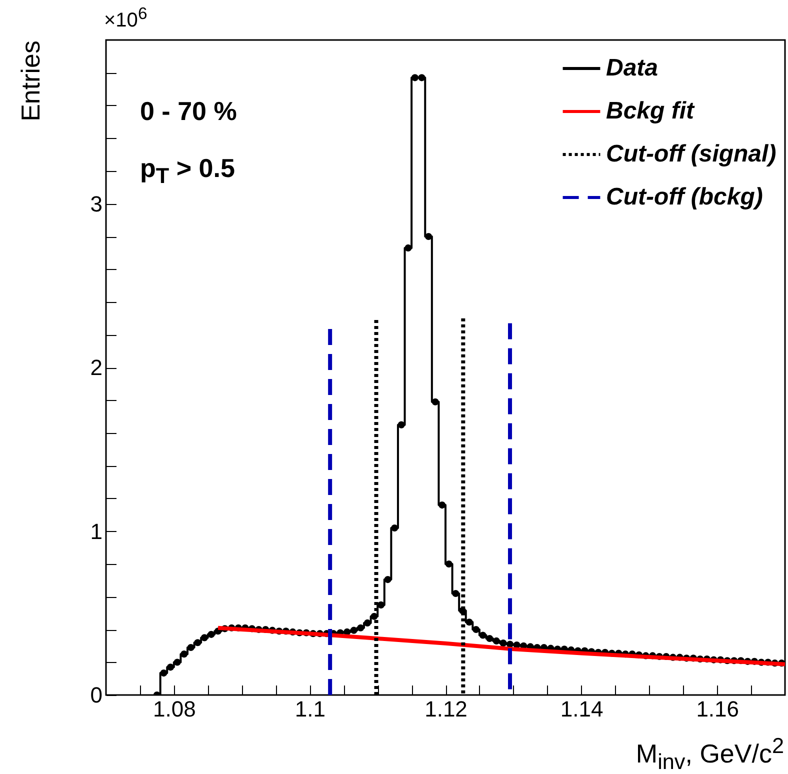  What do you see at coordinates (30, 81) in the screenshot?
I see `y-axis-title: Entries` at bounding box center [30, 81].